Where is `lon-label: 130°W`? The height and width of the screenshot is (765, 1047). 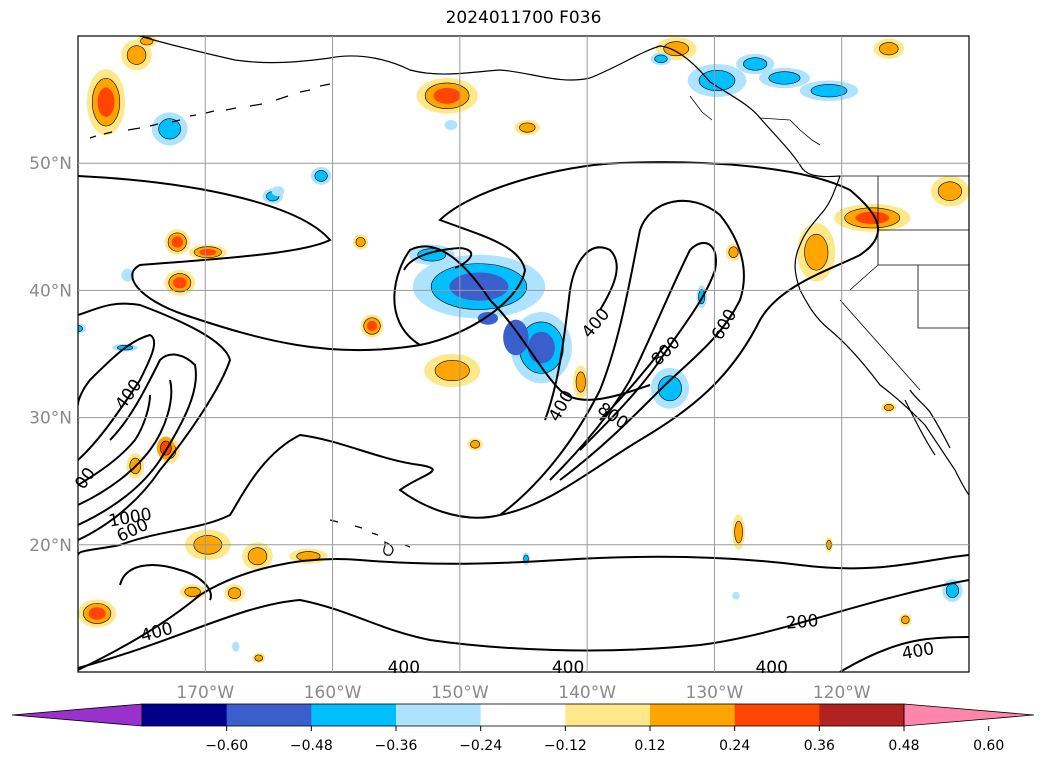
lon-label: 130°W is located at coordinates (715, 693).